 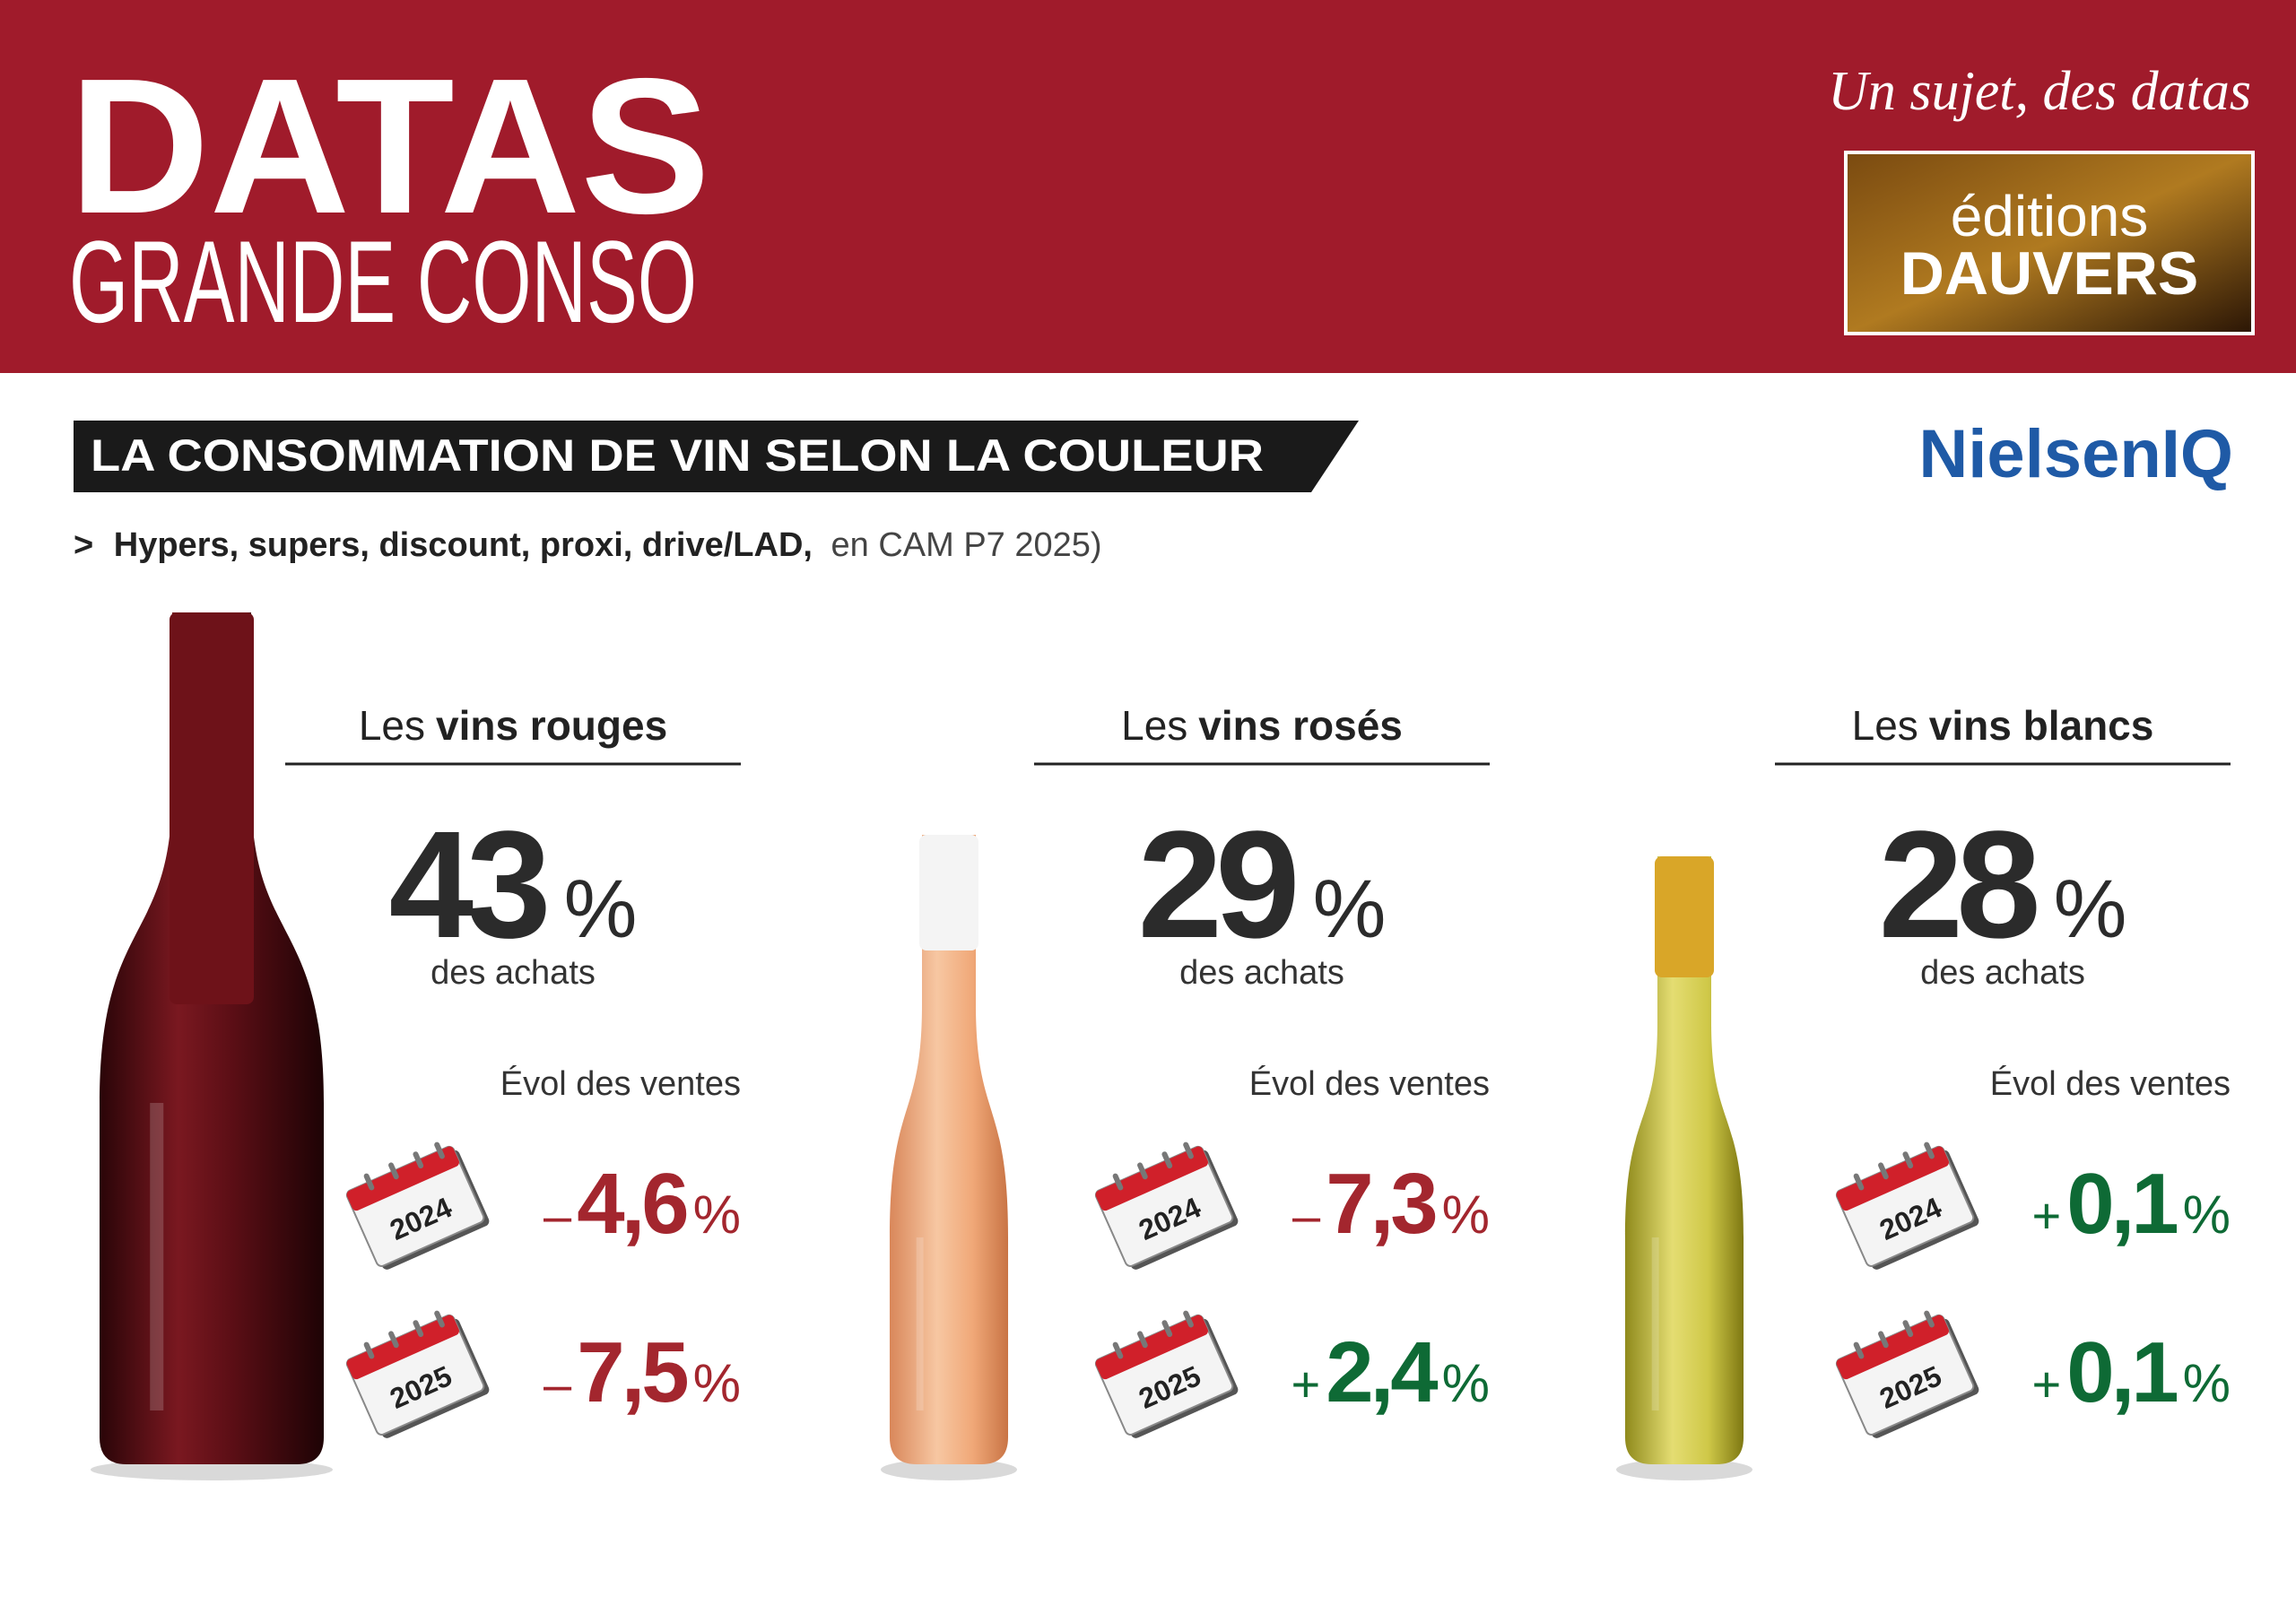 I want to click on evolution: –7,3%, so click(x=1391, y=1204).